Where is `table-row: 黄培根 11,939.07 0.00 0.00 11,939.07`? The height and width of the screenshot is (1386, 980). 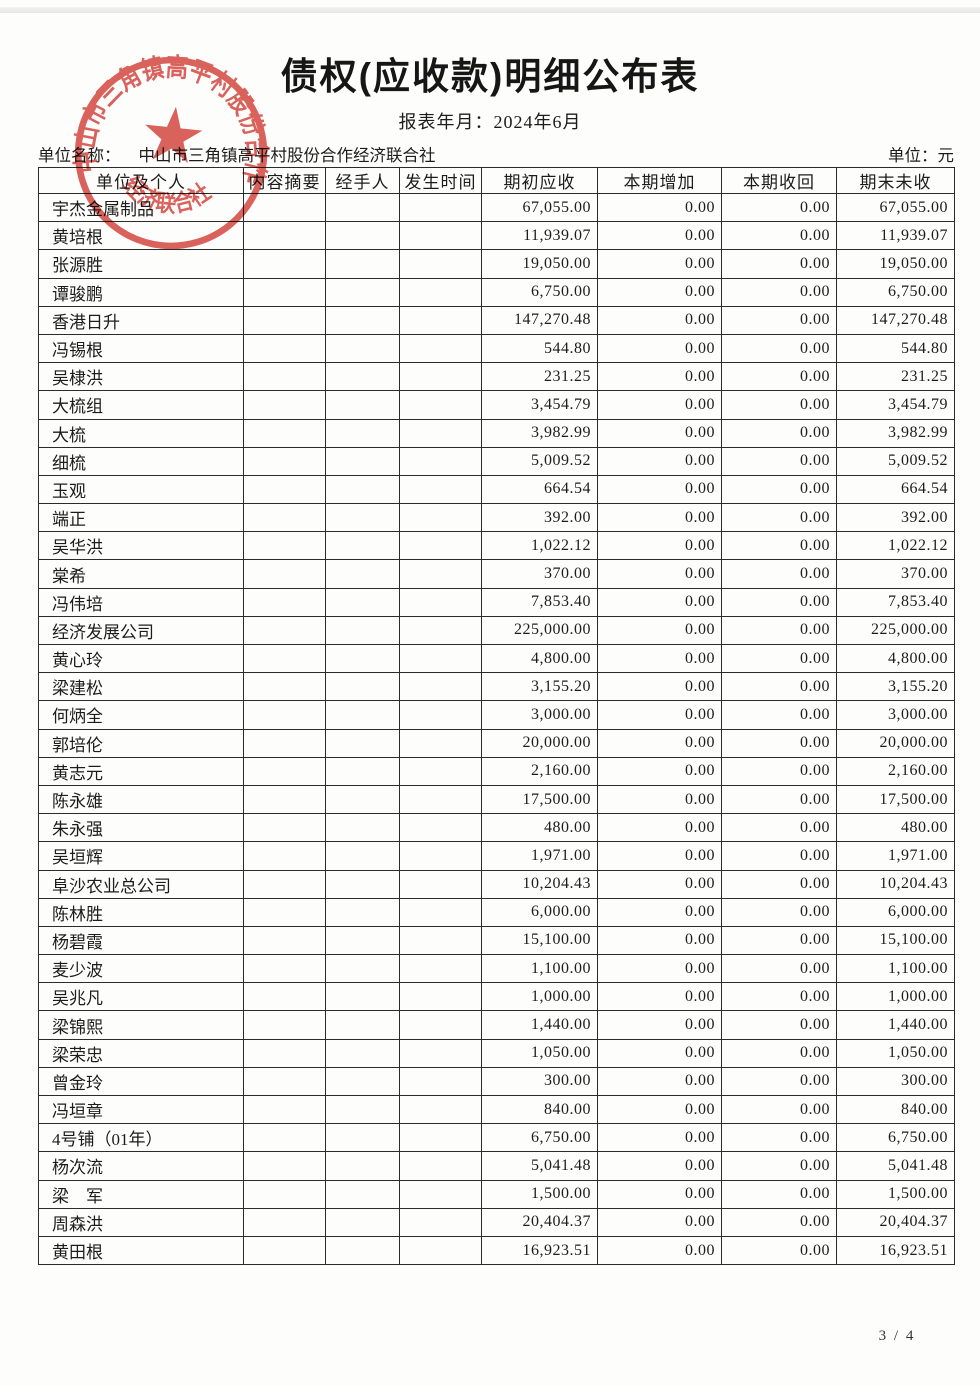
table-row: 黄培根 11,939.07 0.00 0.00 11,939.07 is located at coordinates (496, 236).